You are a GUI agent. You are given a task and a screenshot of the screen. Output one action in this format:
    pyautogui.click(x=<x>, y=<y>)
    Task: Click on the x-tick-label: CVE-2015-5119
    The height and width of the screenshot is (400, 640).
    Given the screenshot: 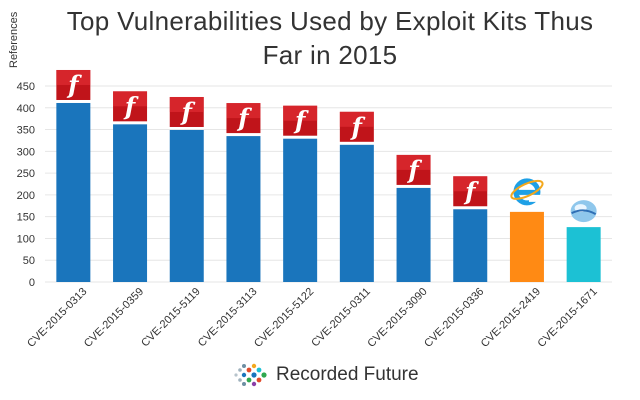 What is the action you would take?
    pyautogui.click(x=171, y=318)
    